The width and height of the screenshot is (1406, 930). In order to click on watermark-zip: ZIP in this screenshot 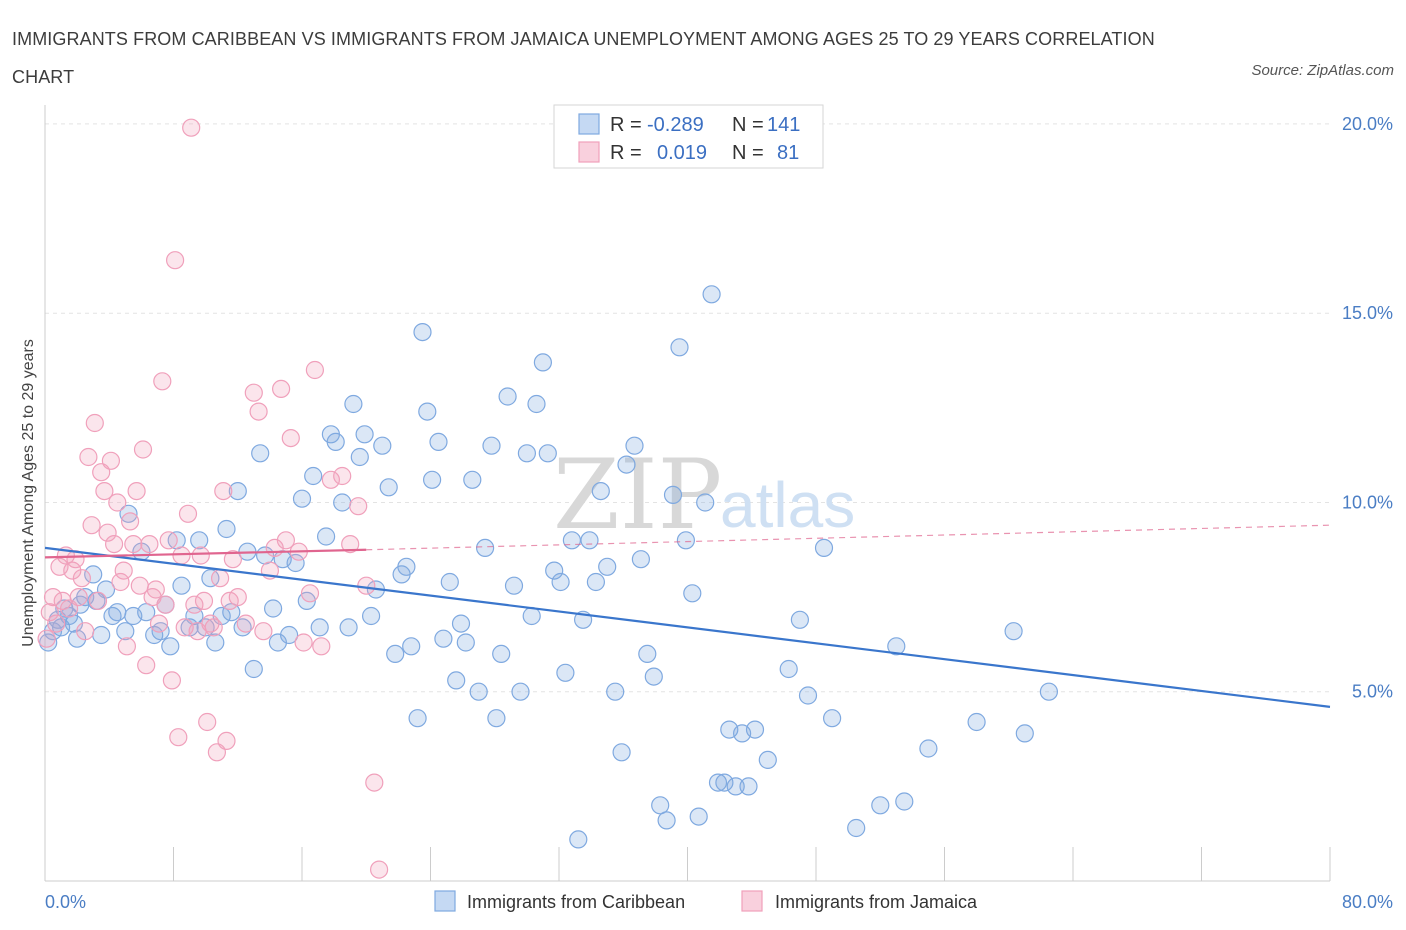, I will do `click(637, 495)`.